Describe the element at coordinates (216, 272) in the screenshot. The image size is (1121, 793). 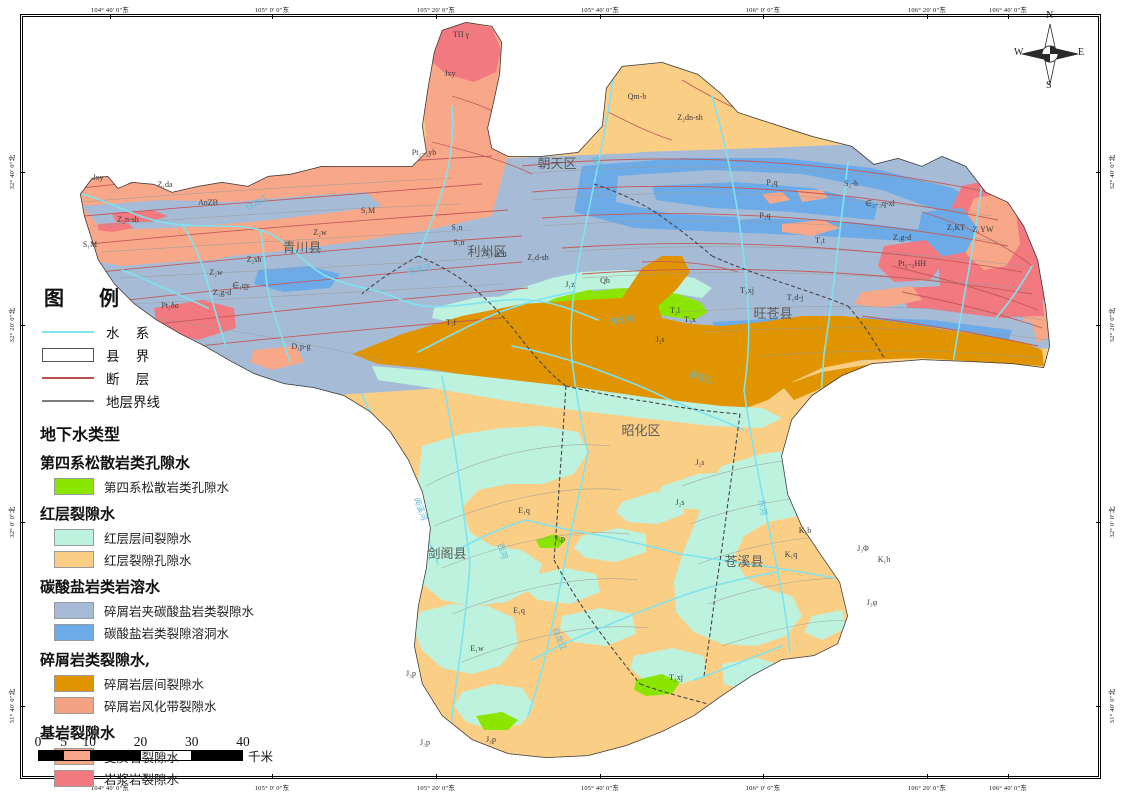
I see `geo-unit-label-11: Z₂w` at that location.